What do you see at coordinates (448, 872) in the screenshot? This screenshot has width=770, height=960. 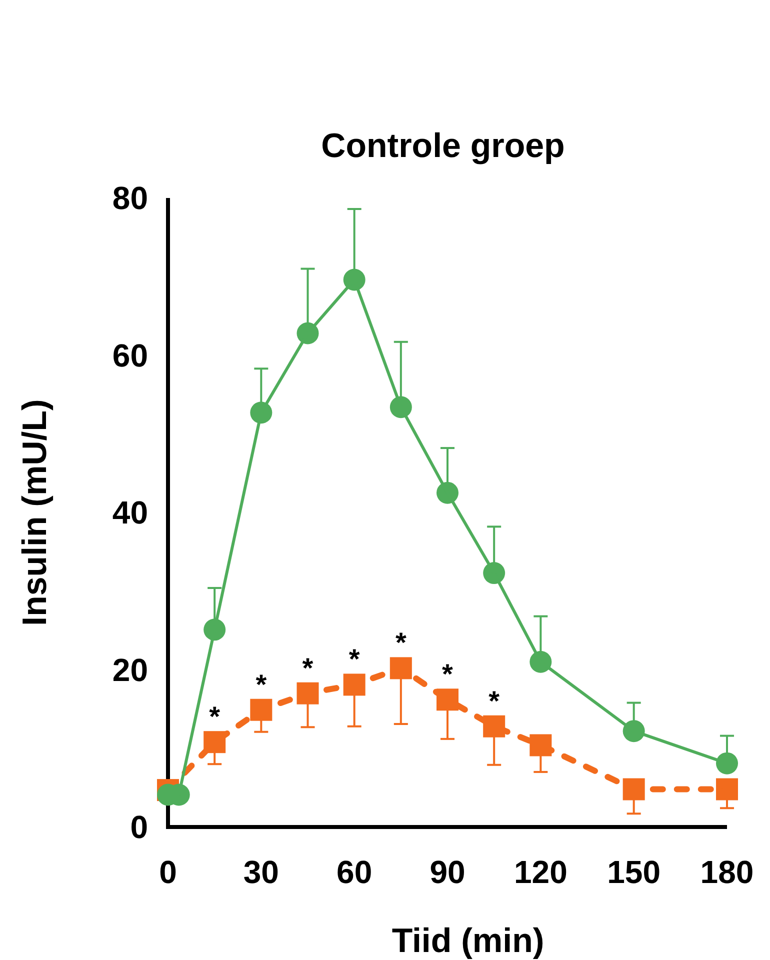 I see `x-tick-label: 90` at bounding box center [448, 872].